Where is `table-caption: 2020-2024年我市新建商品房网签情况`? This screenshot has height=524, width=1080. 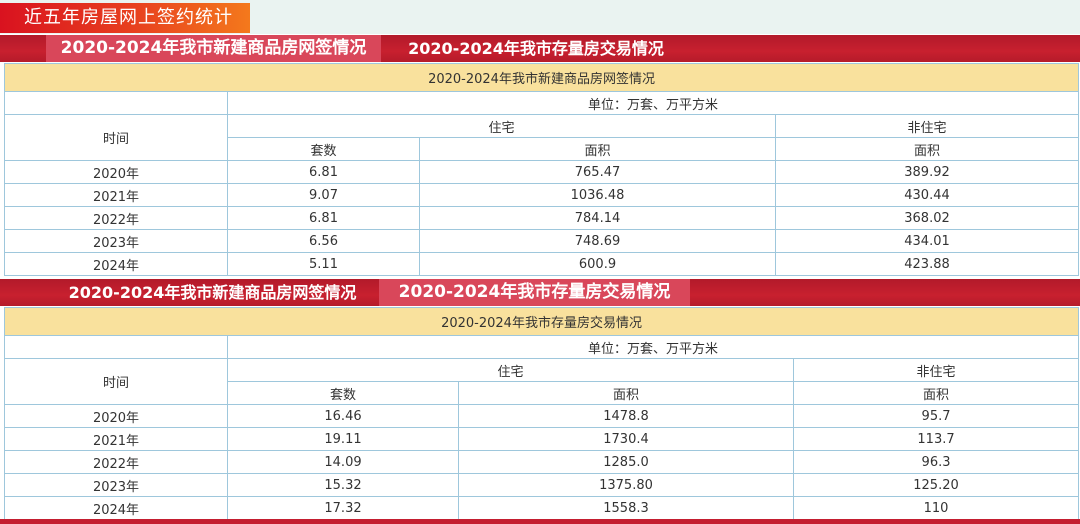 table-caption: 2020-2024年我市新建商品房网签情况 is located at coordinates (541, 77).